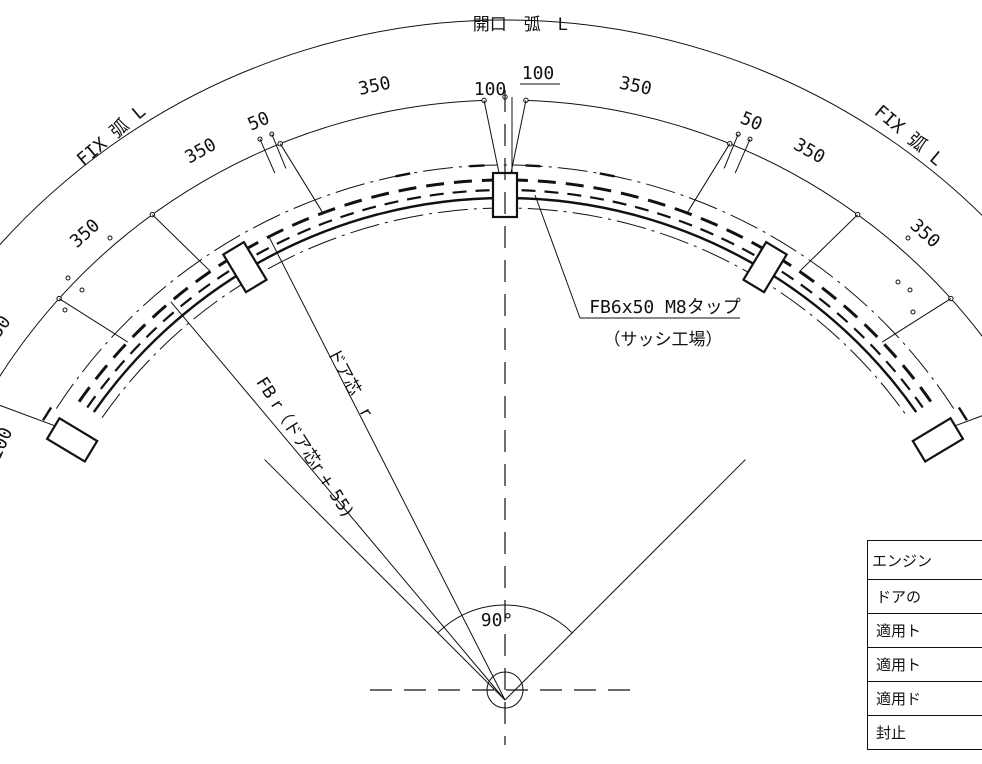 The height and width of the screenshot is (764, 982). What do you see at coordinates (753, 218) in the screenshot?
I see `panel-dimension-arc-right` at bounding box center [753, 218].